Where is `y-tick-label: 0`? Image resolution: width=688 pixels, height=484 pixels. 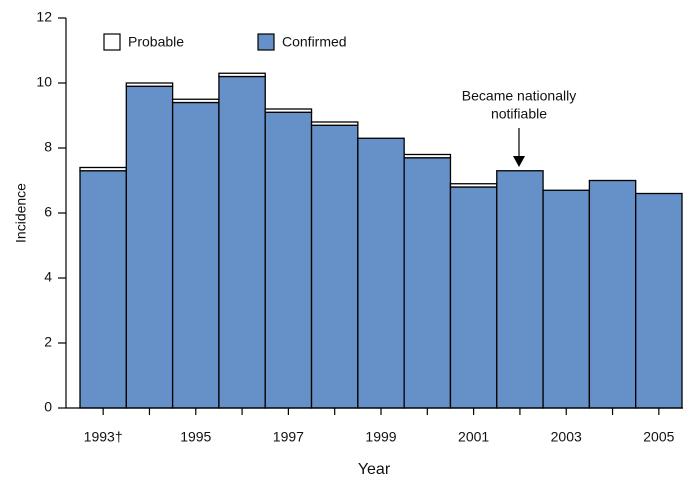 y-tick-label: 0 is located at coordinates (48, 407).